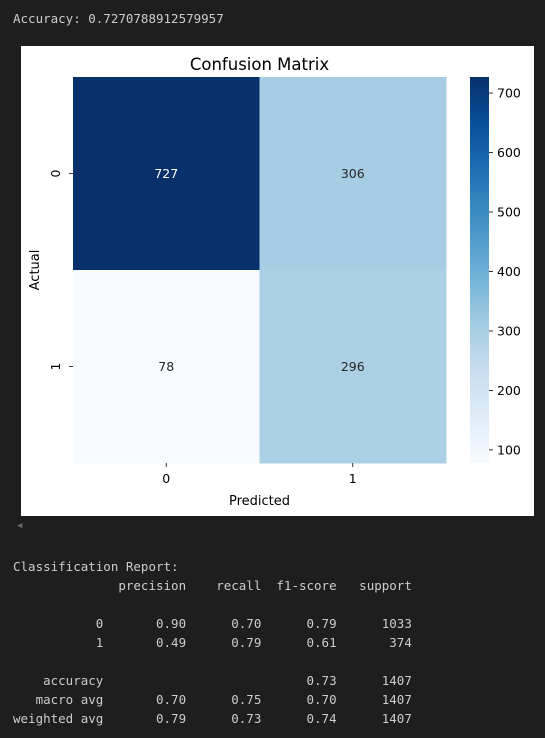 This screenshot has width=545, height=738. Describe the element at coordinates (55, 173) in the screenshot. I see `y-tick-label: 0` at that location.